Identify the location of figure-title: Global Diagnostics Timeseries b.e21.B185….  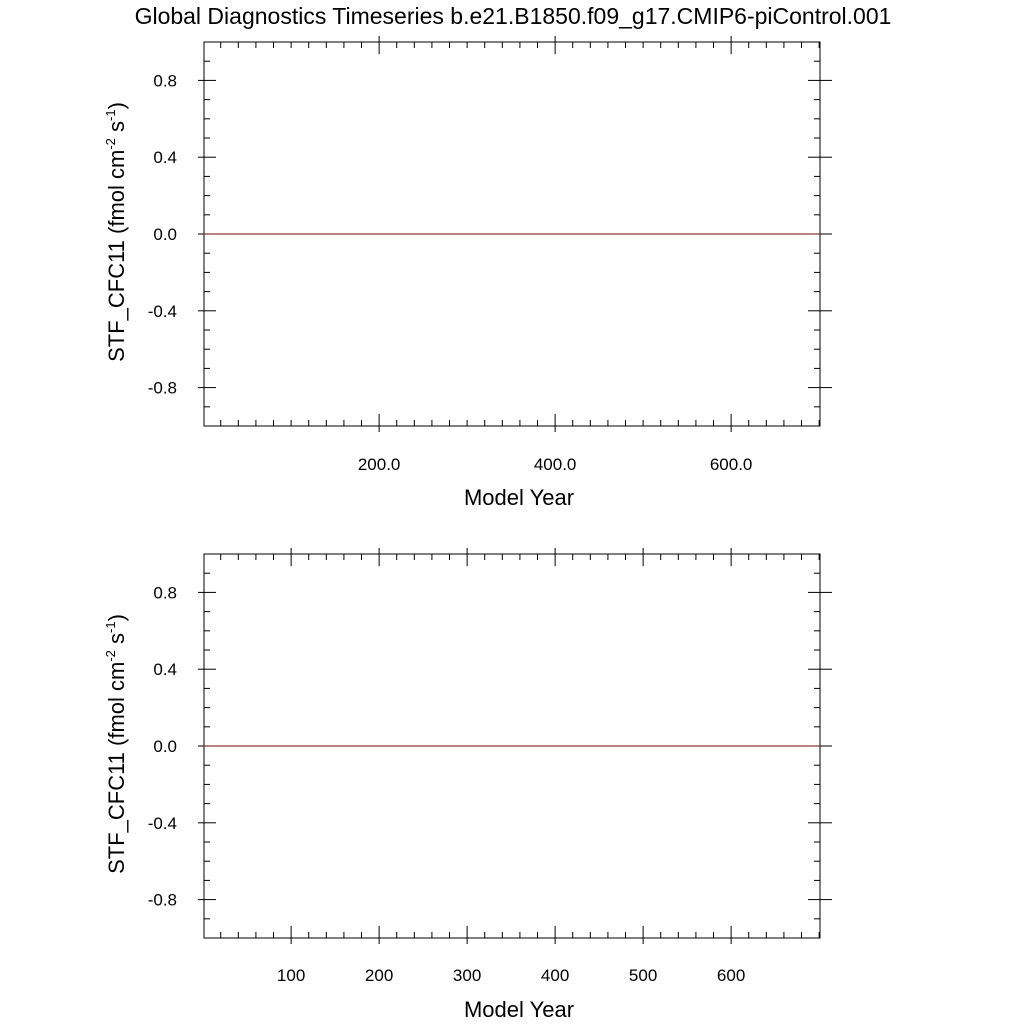
(513, 16).